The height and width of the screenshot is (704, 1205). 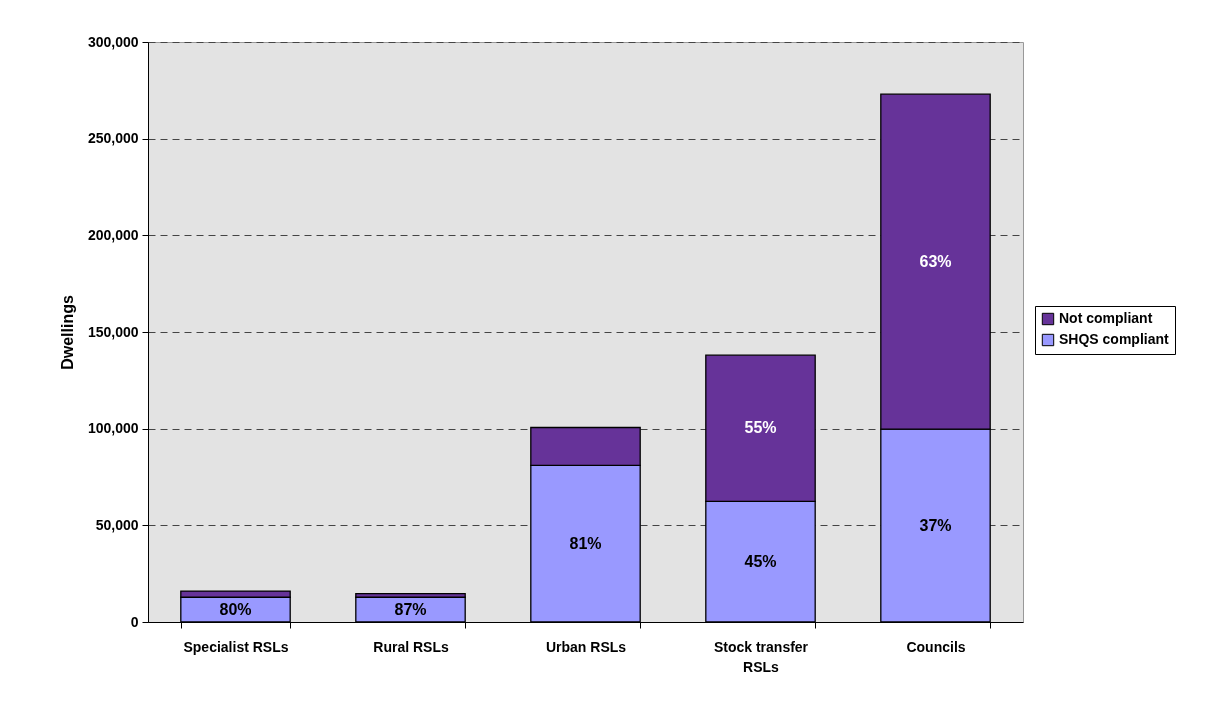 I want to click on legend-label: SHQS compliant, so click(x=1114, y=339).